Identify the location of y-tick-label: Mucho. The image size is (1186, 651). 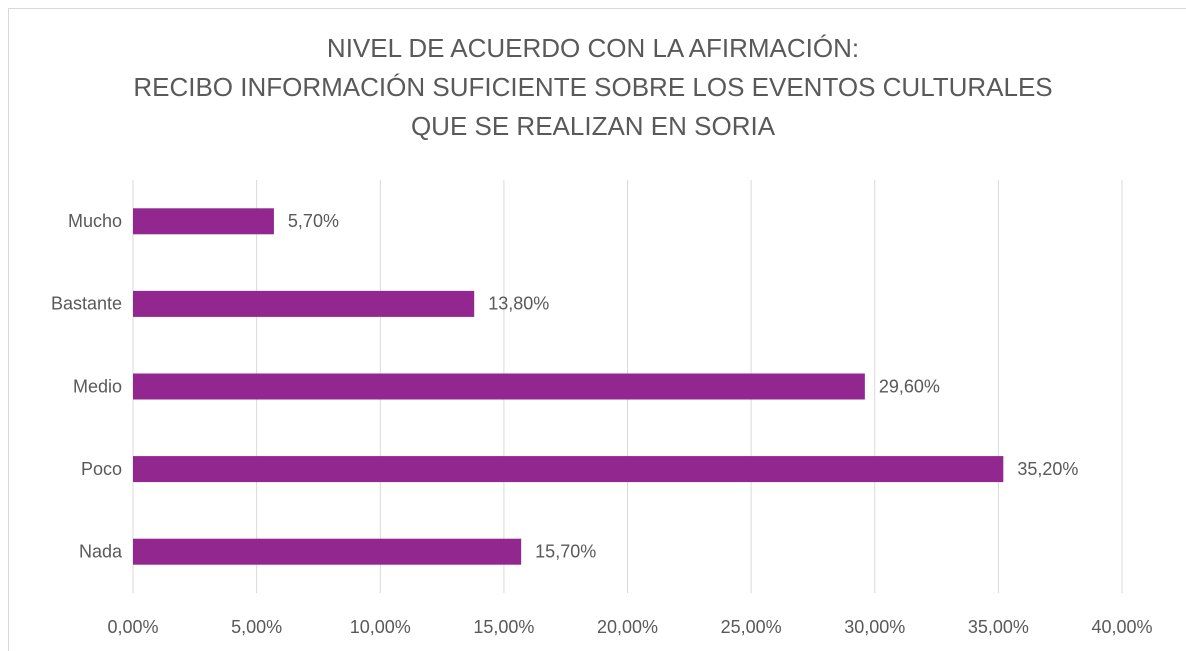
(95, 221).